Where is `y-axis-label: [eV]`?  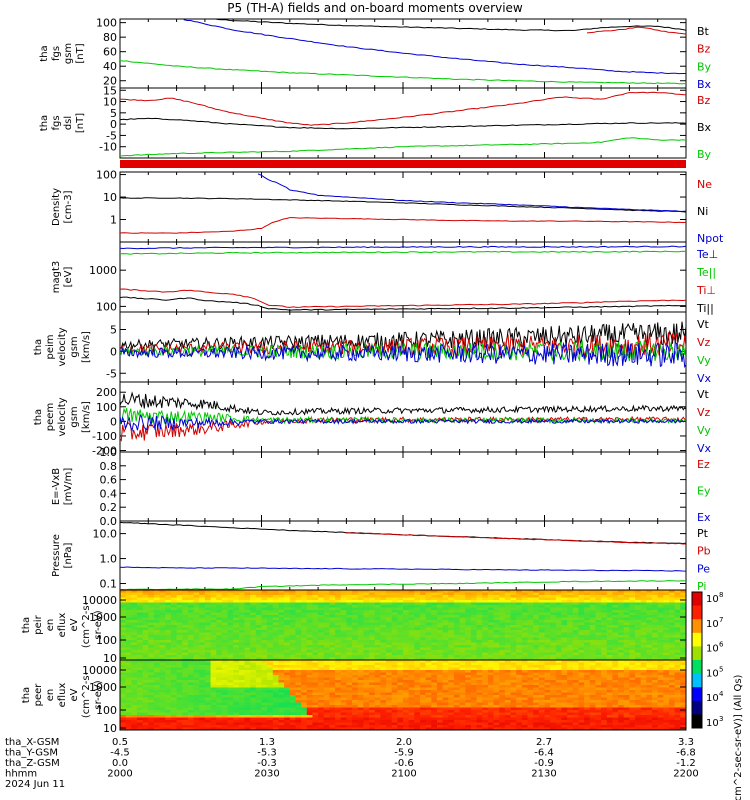 y-axis-label: [eV] is located at coordinates (68, 277).